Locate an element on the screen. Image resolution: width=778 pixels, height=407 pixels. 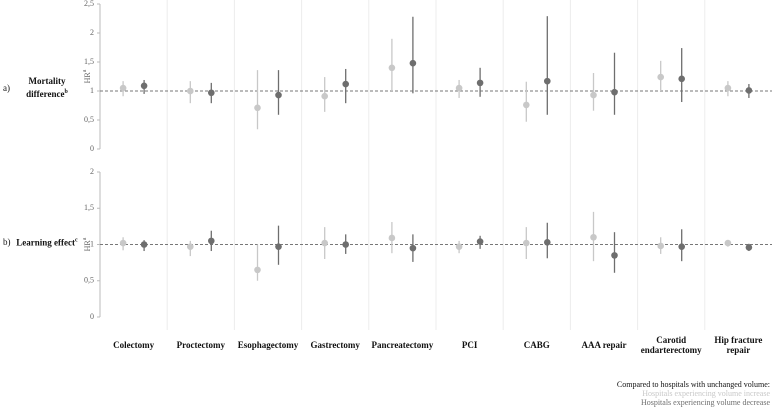
x-tick-label: PCI is located at coordinates (469, 345).